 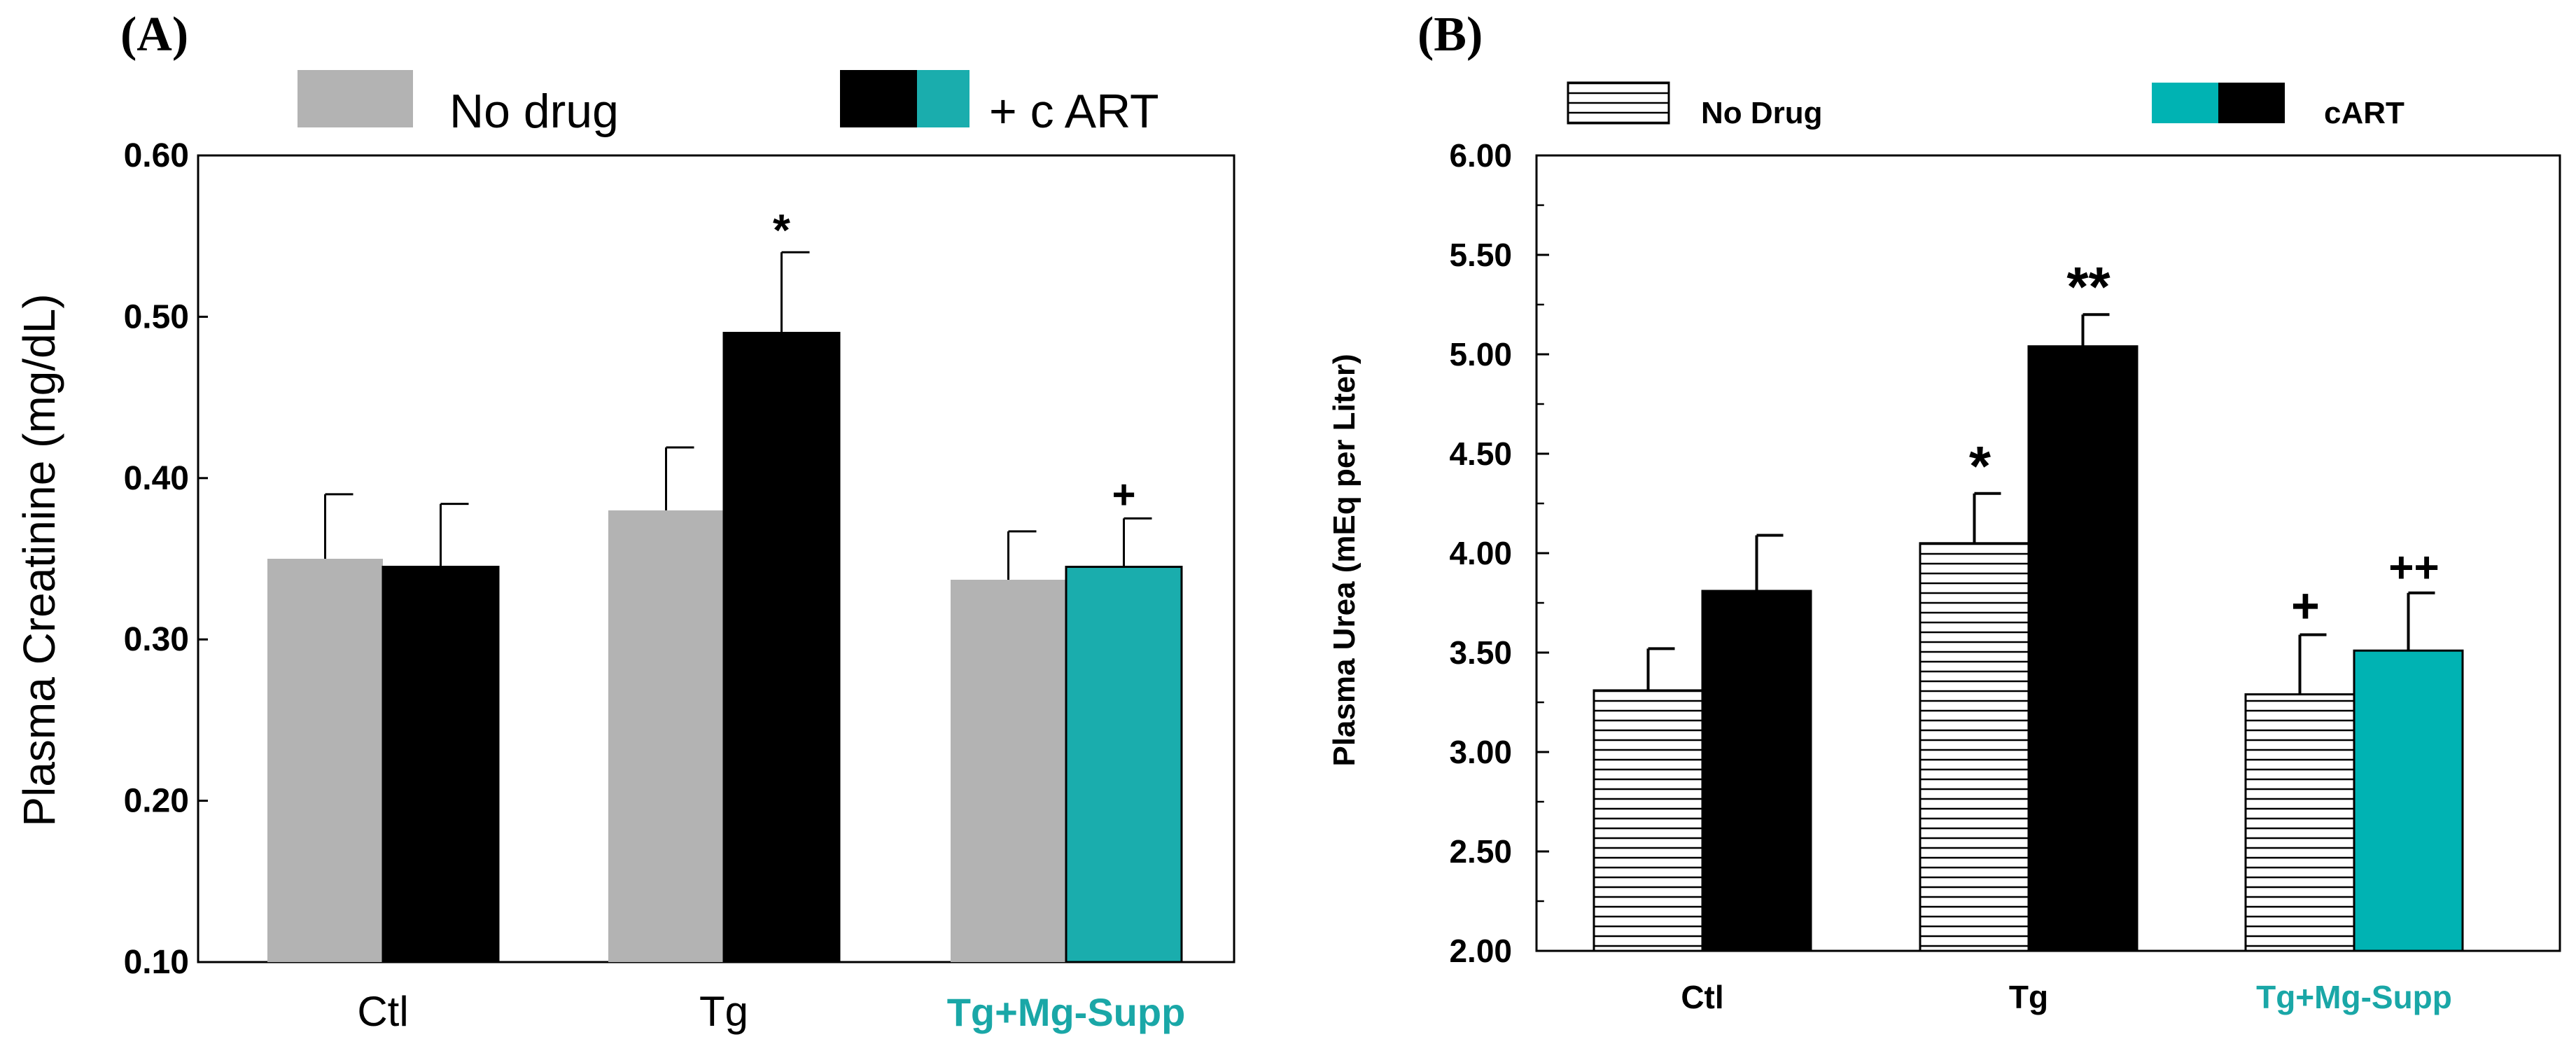 I want to click on y-tick-label: 3.00, so click(x=1480, y=752).